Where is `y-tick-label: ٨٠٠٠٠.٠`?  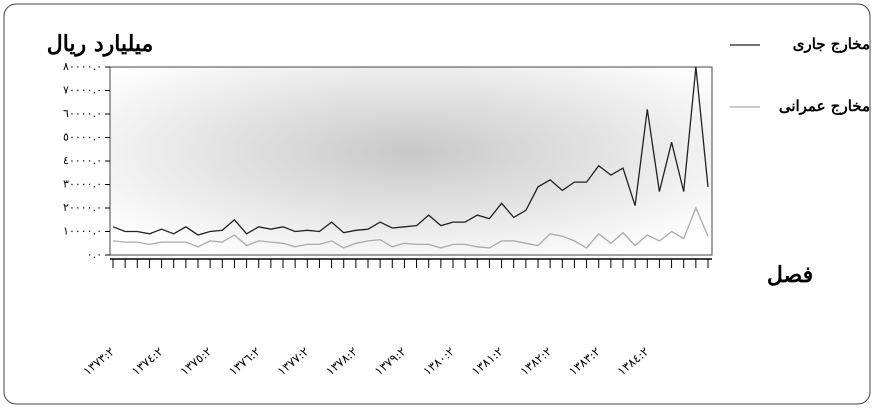 y-tick-label: ٨٠٠٠٠.٠ is located at coordinates (82, 66).